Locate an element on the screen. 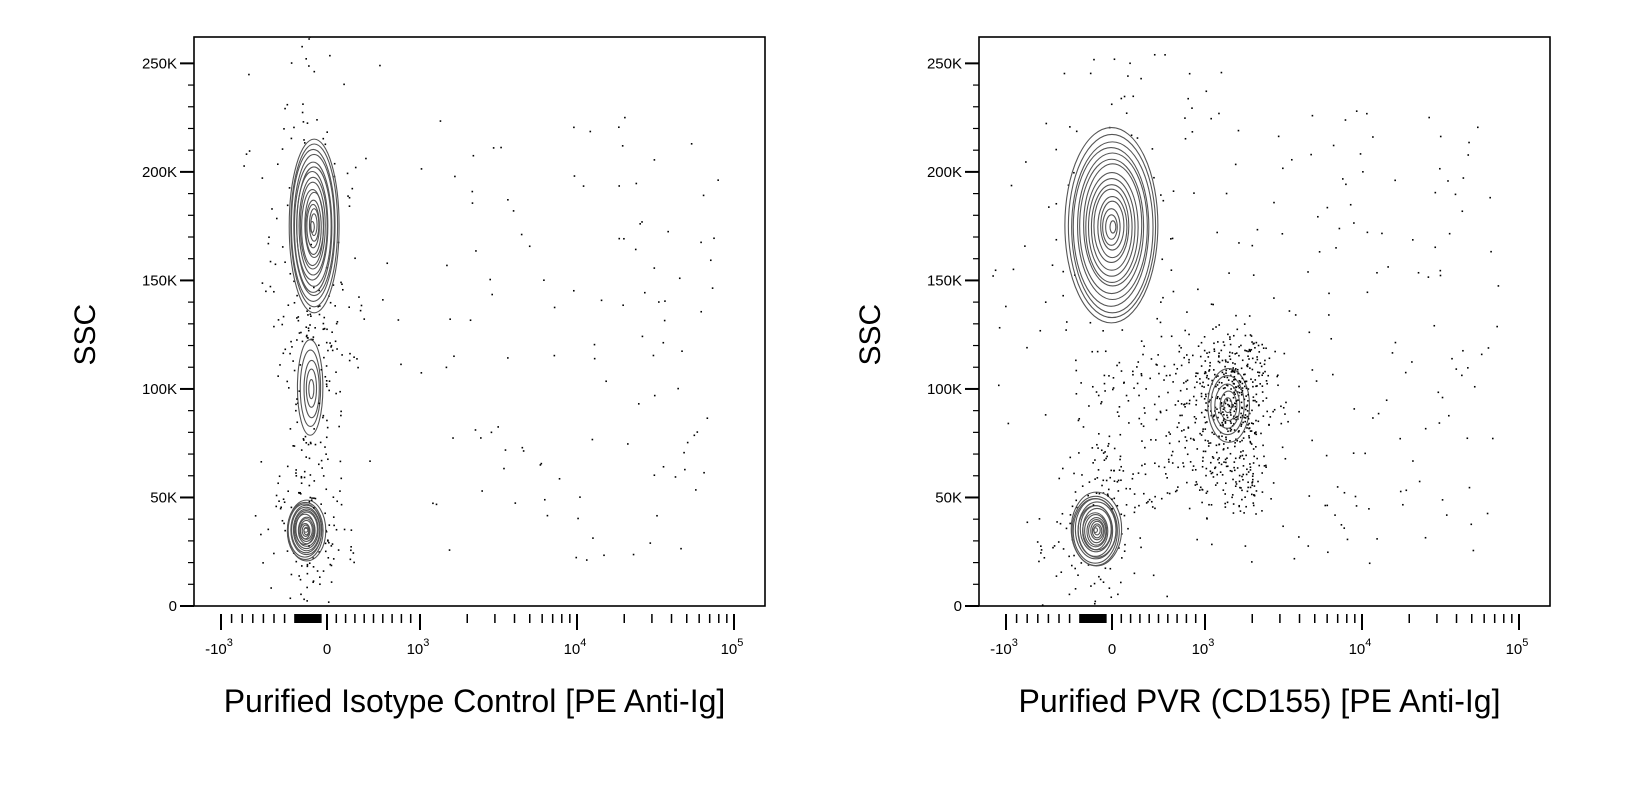 The height and width of the screenshot is (797, 1652). x-tick-label: 0 is located at coordinates (1112, 649).